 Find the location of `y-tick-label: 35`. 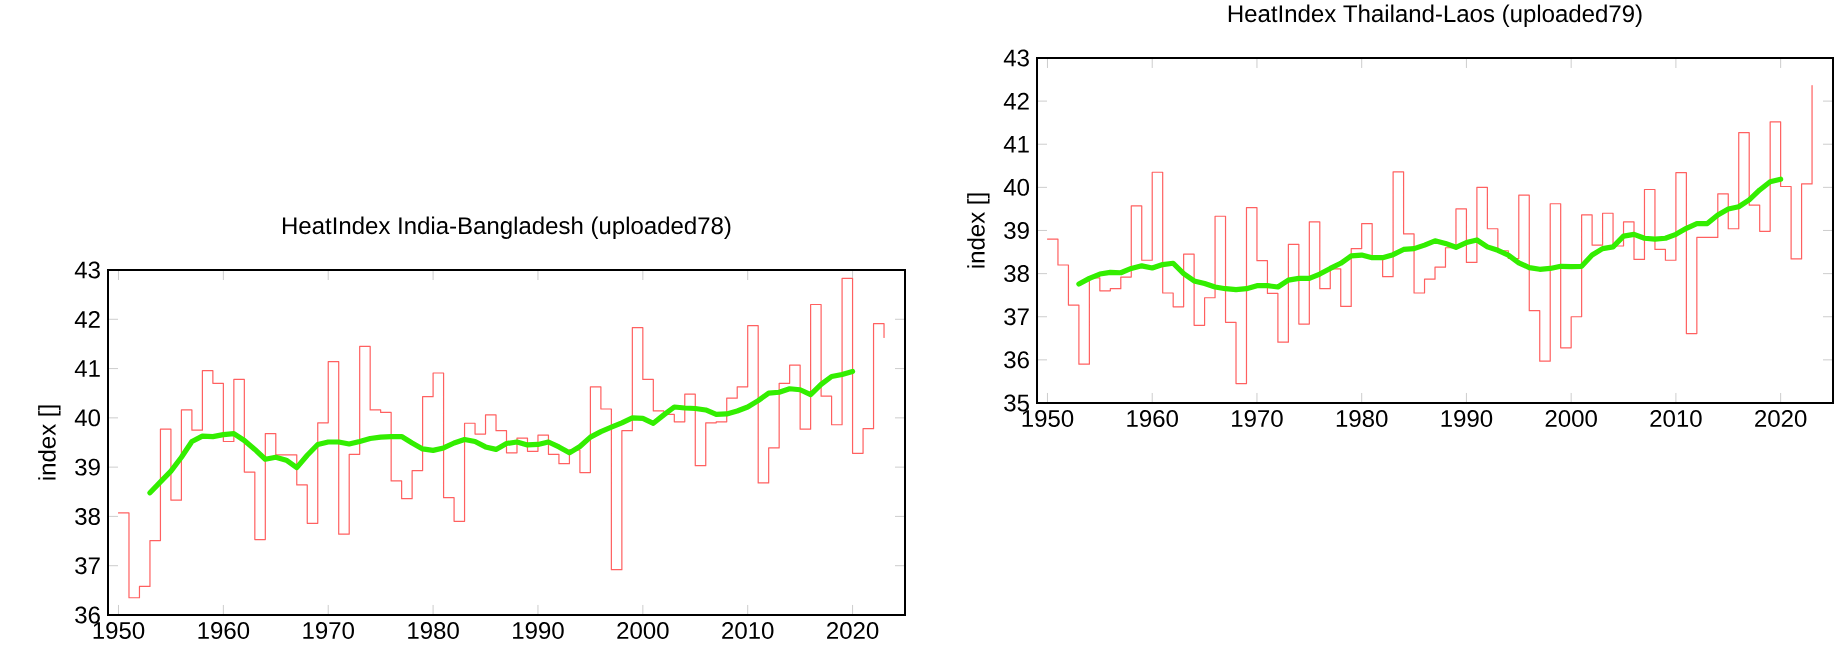

y-tick-label: 35 is located at coordinates (1016, 403).